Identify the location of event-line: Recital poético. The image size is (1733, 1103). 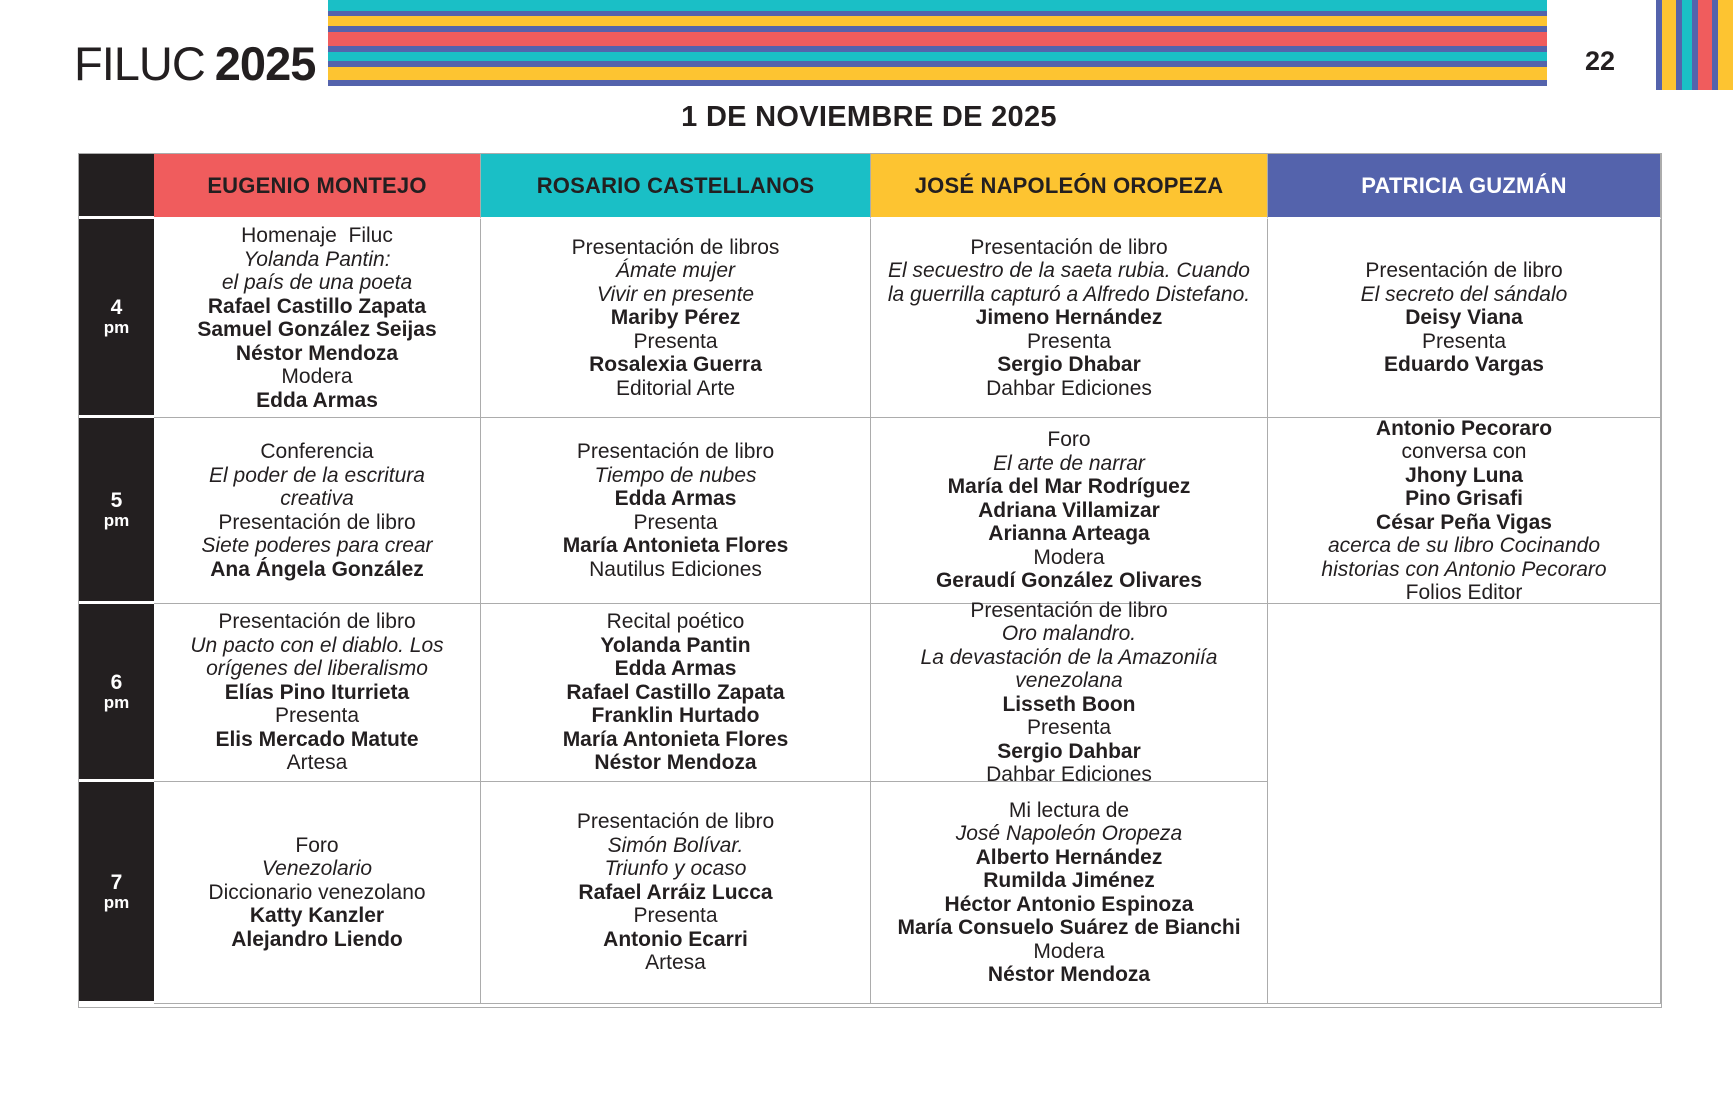
(675, 622).